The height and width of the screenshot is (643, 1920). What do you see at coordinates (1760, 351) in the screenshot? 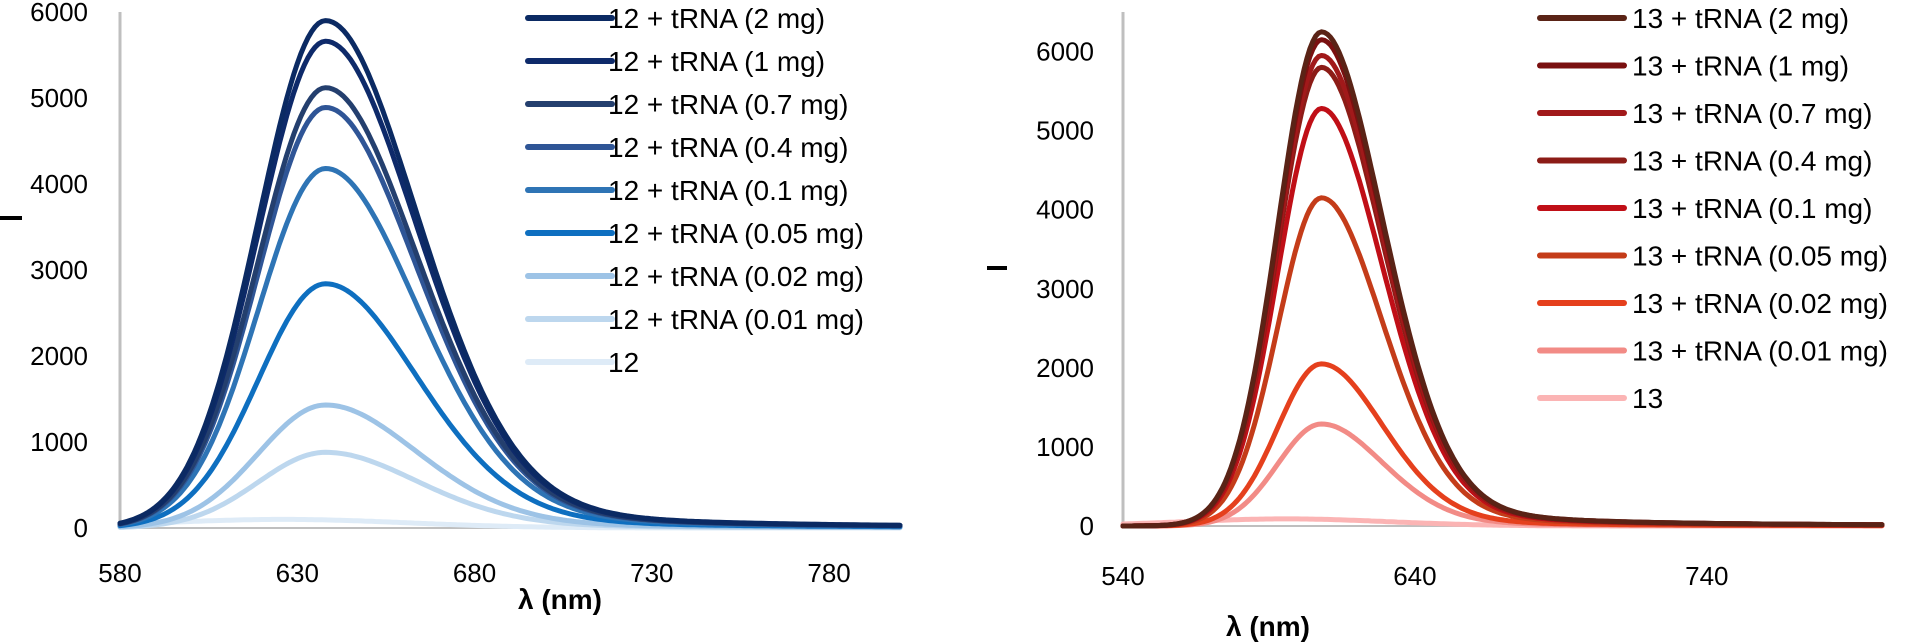
I see `legend-label: 13 + tRNA (0.01 mg)` at bounding box center [1760, 351].